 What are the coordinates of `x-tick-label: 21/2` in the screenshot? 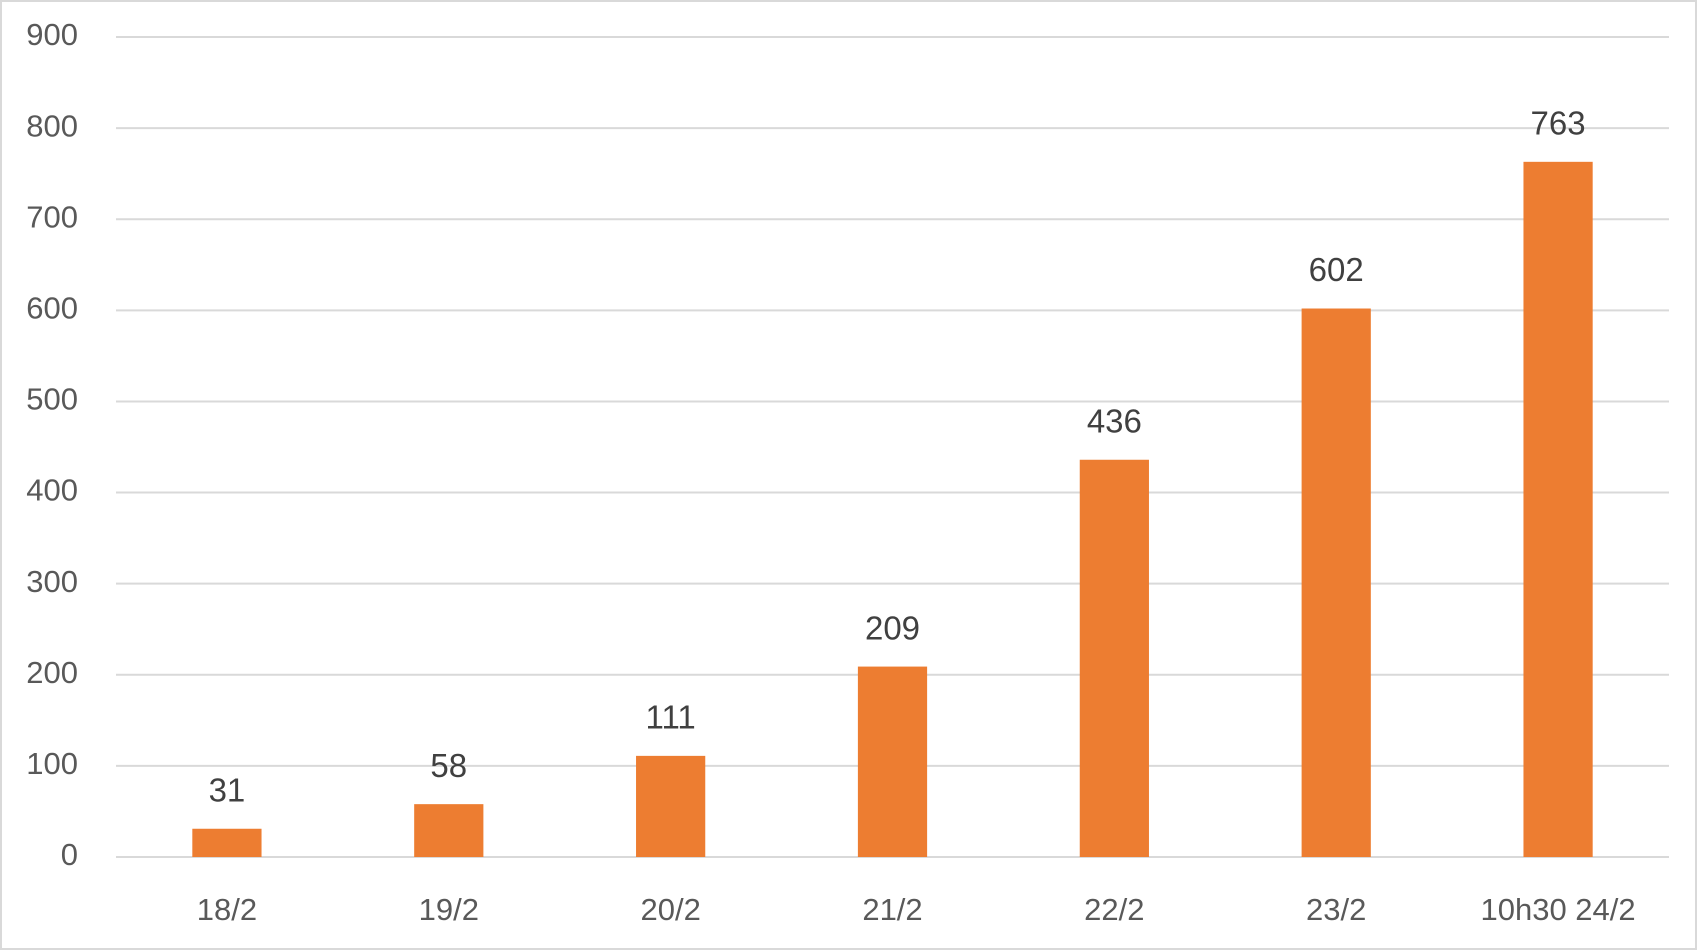 It's located at (892, 909).